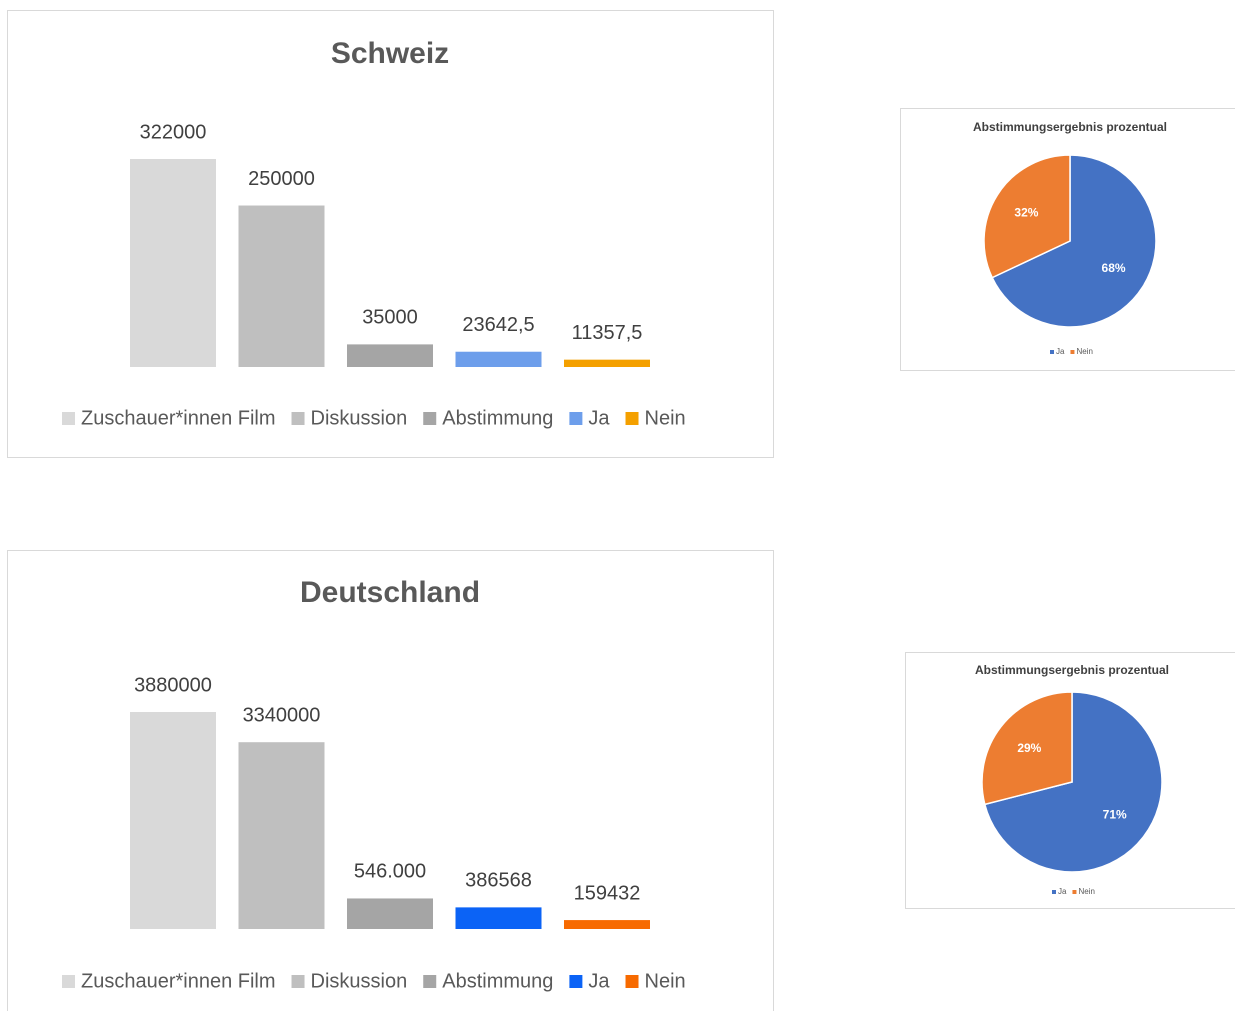 This screenshot has width=1235, height=1011. What do you see at coordinates (173, 132) in the screenshot?
I see `data-label: 322000` at bounding box center [173, 132].